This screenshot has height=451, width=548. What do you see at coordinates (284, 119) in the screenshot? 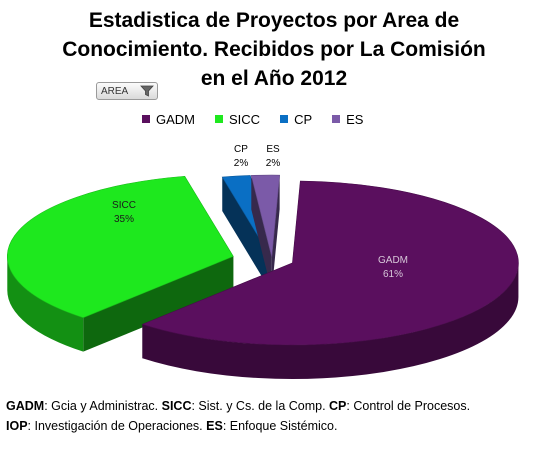
I see `legend-swatch-cp` at bounding box center [284, 119].